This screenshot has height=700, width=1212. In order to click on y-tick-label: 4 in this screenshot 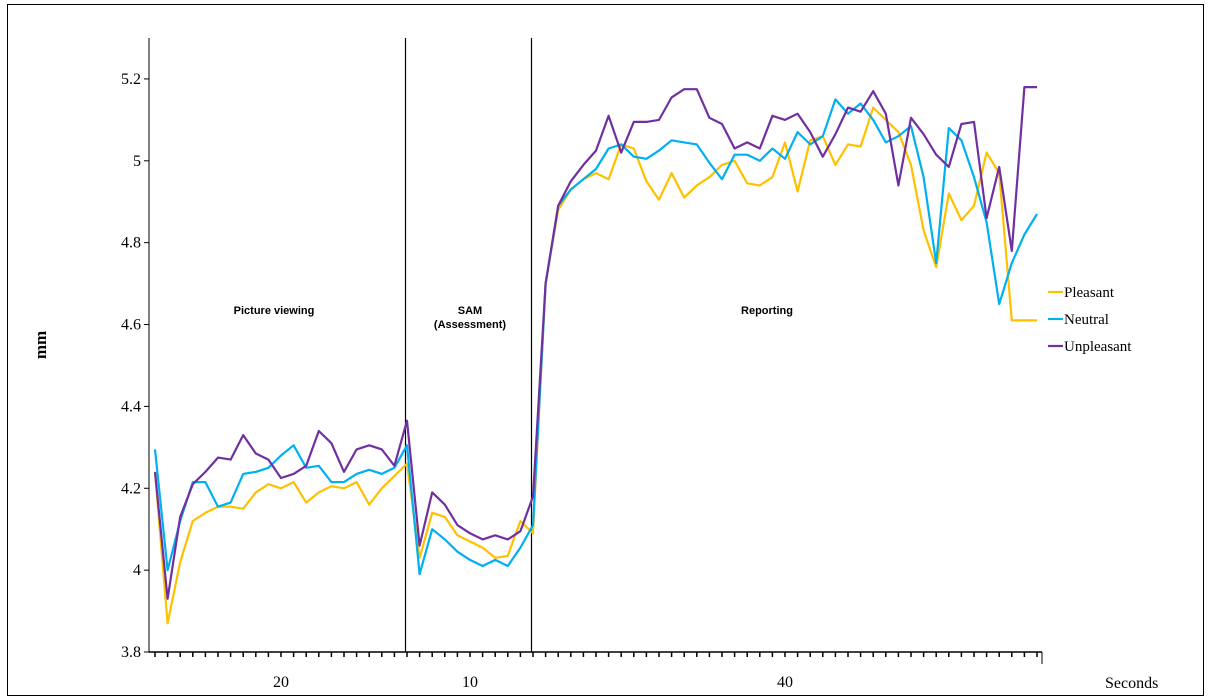, I will do `click(137, 570)`.